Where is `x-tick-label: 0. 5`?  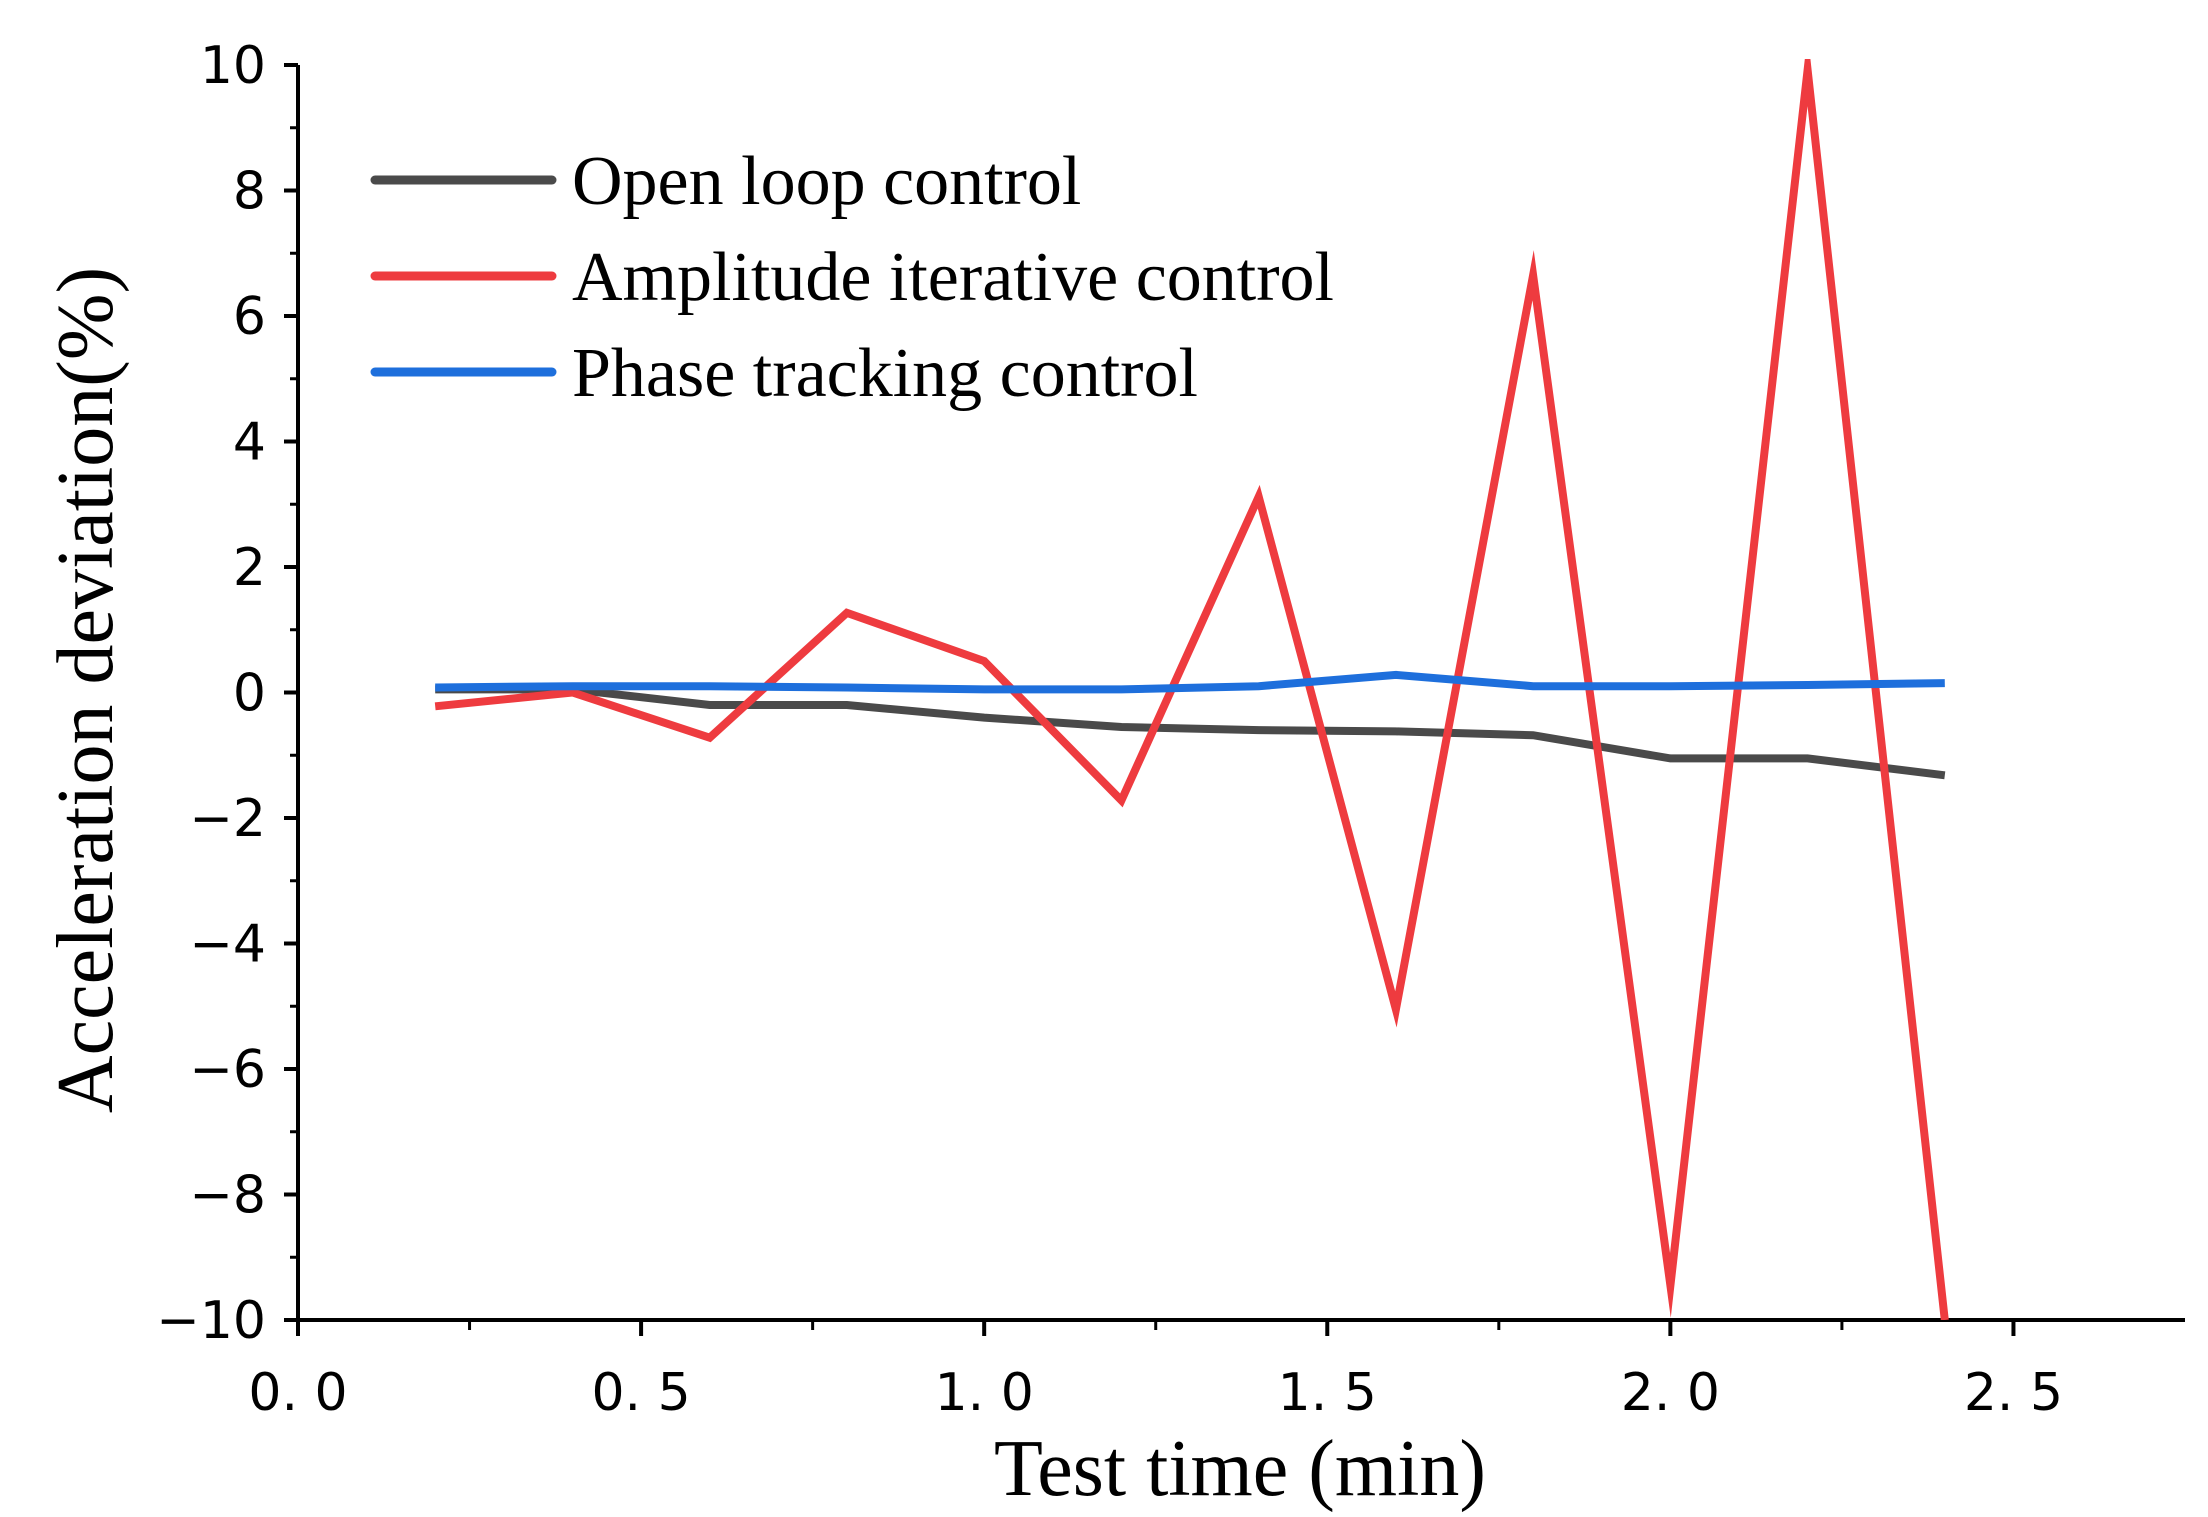
x-tick-label: 0. 5 is located at coordinates (640, 1393).